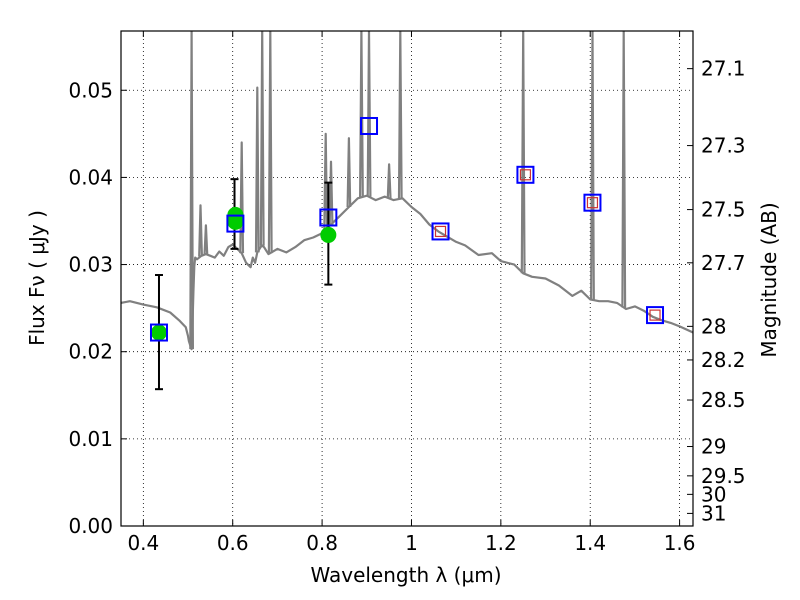  What do you see at coordinates (713, 513) in the screenshot?
I see `mag-tick-label: 31` at bounding box center [713, 513].